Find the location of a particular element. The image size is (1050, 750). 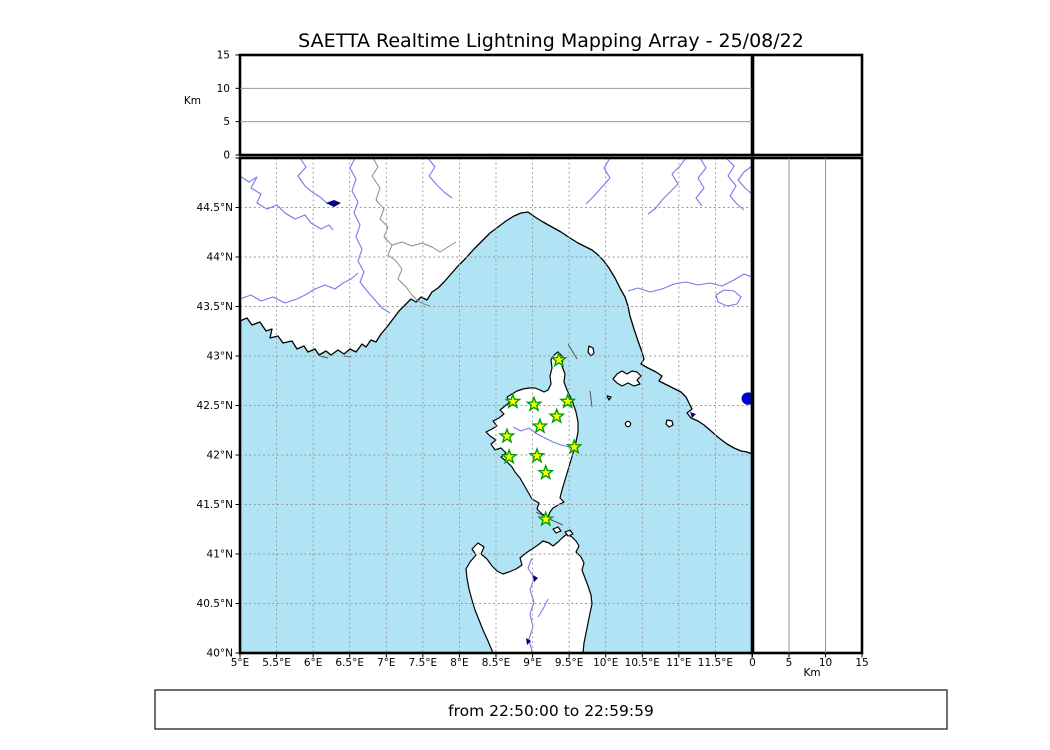

line-cap-corse is located at coordinates (572, 351).